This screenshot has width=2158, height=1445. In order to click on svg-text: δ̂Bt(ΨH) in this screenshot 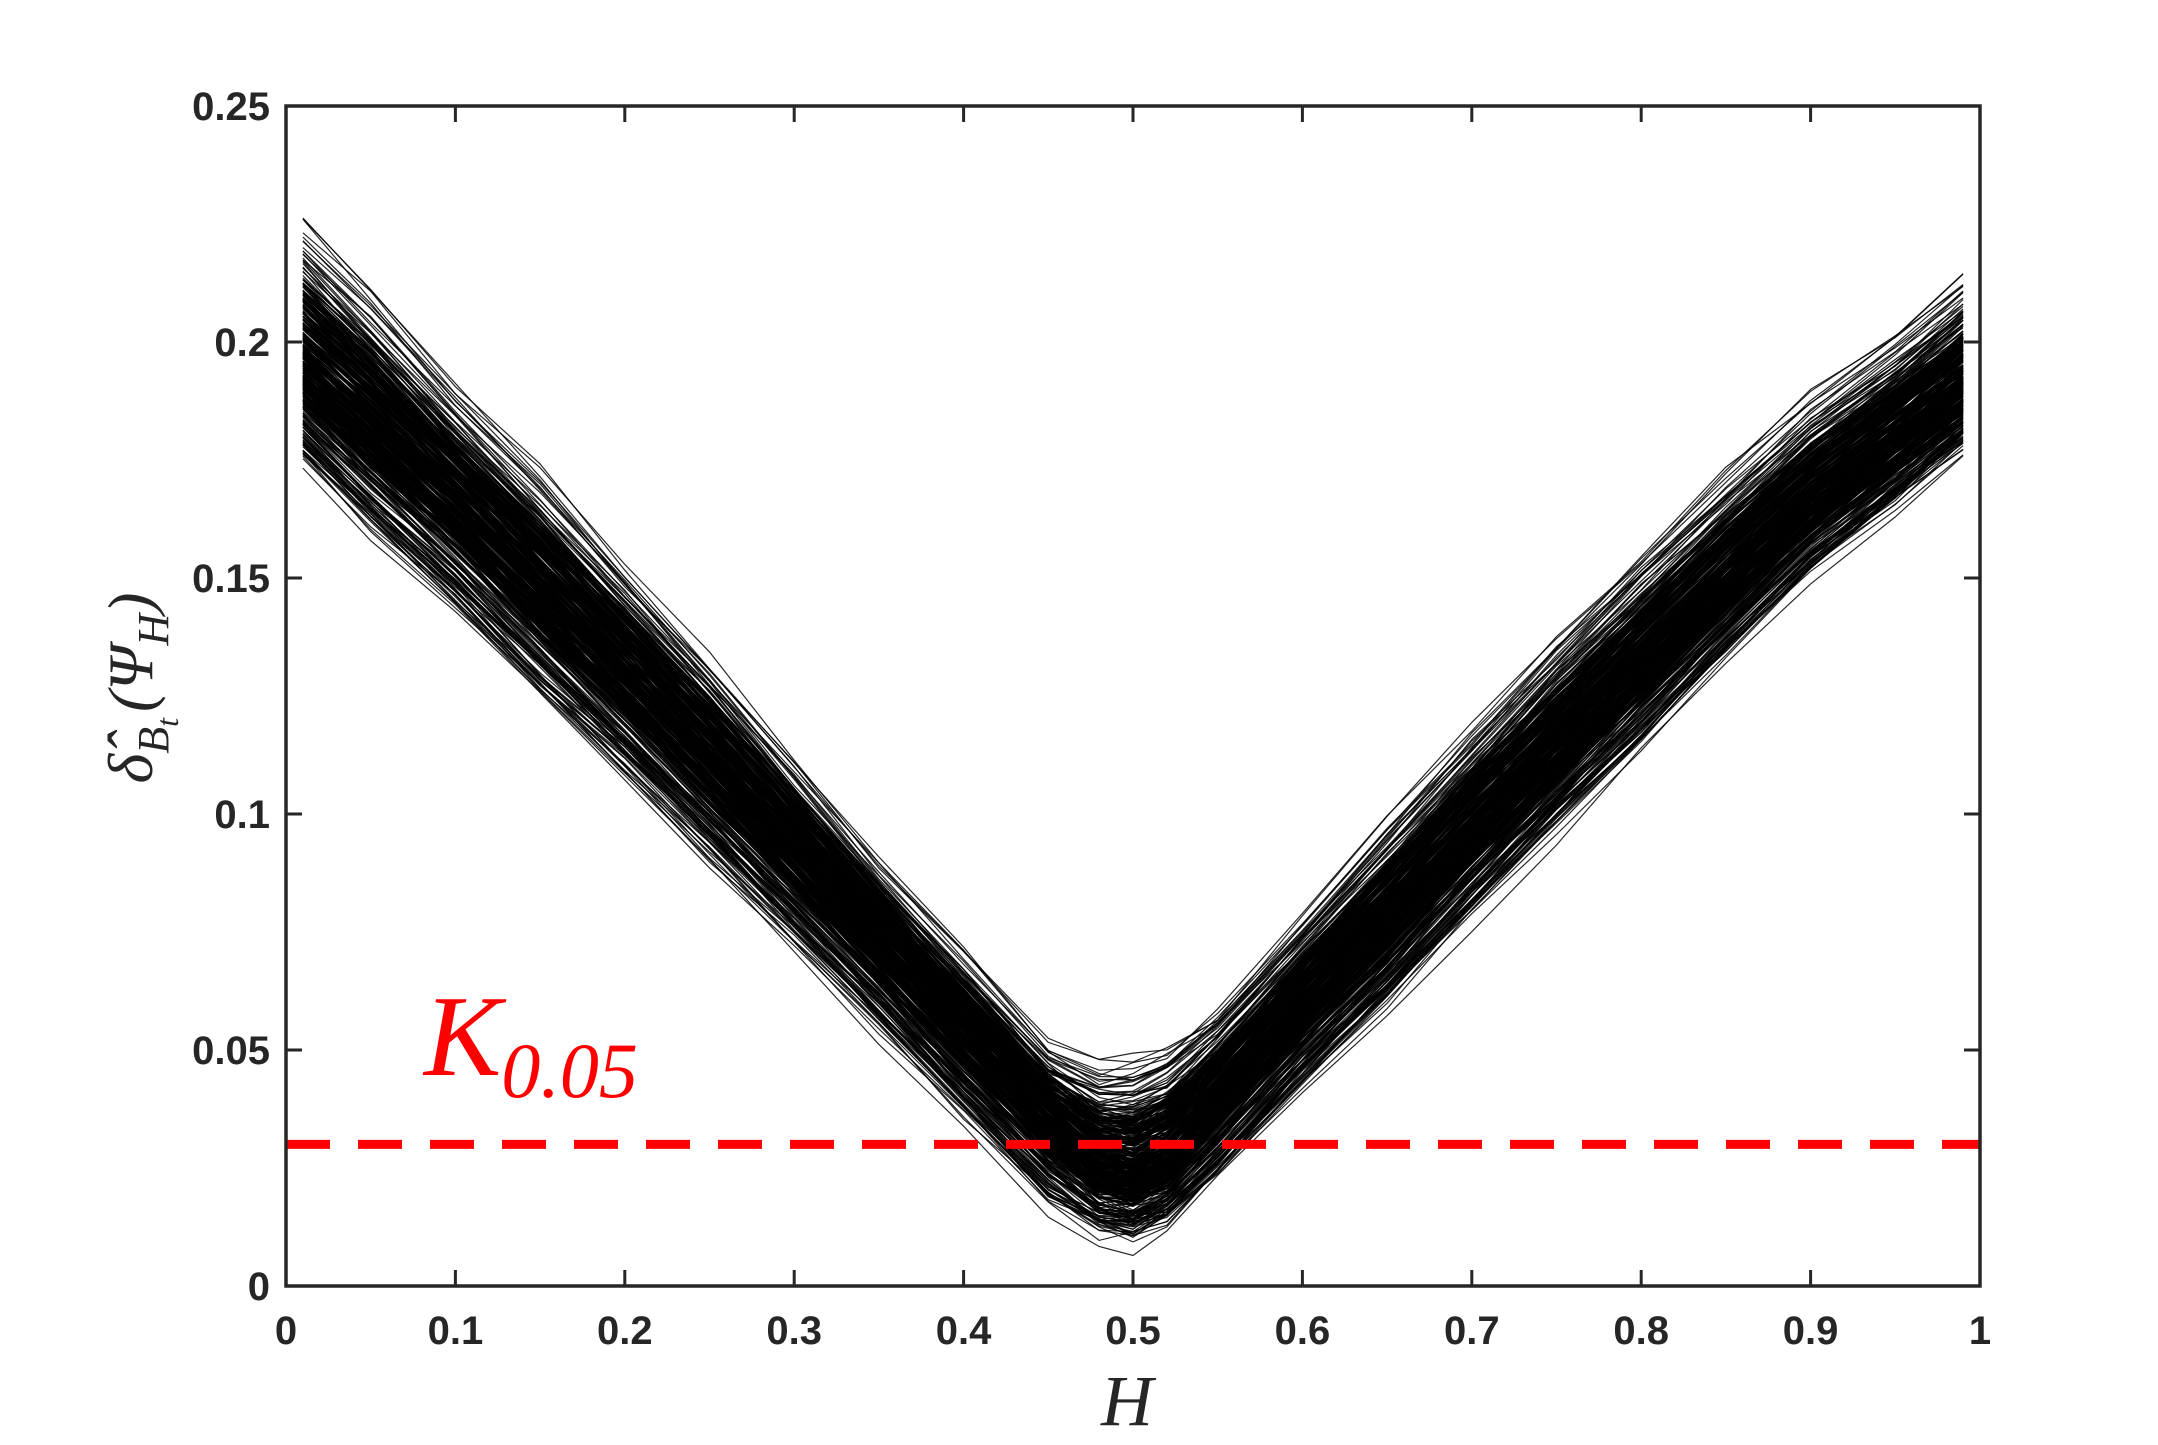, I will do `click(140, 688)`.